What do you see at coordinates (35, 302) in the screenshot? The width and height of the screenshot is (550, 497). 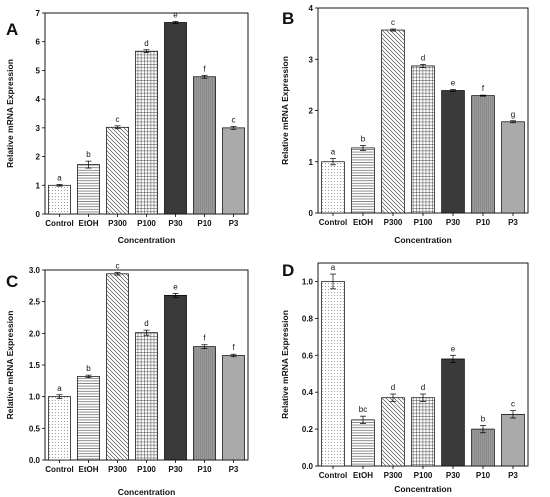 I see `y-tick-label: 2.5` at bounding box center [35, 302].